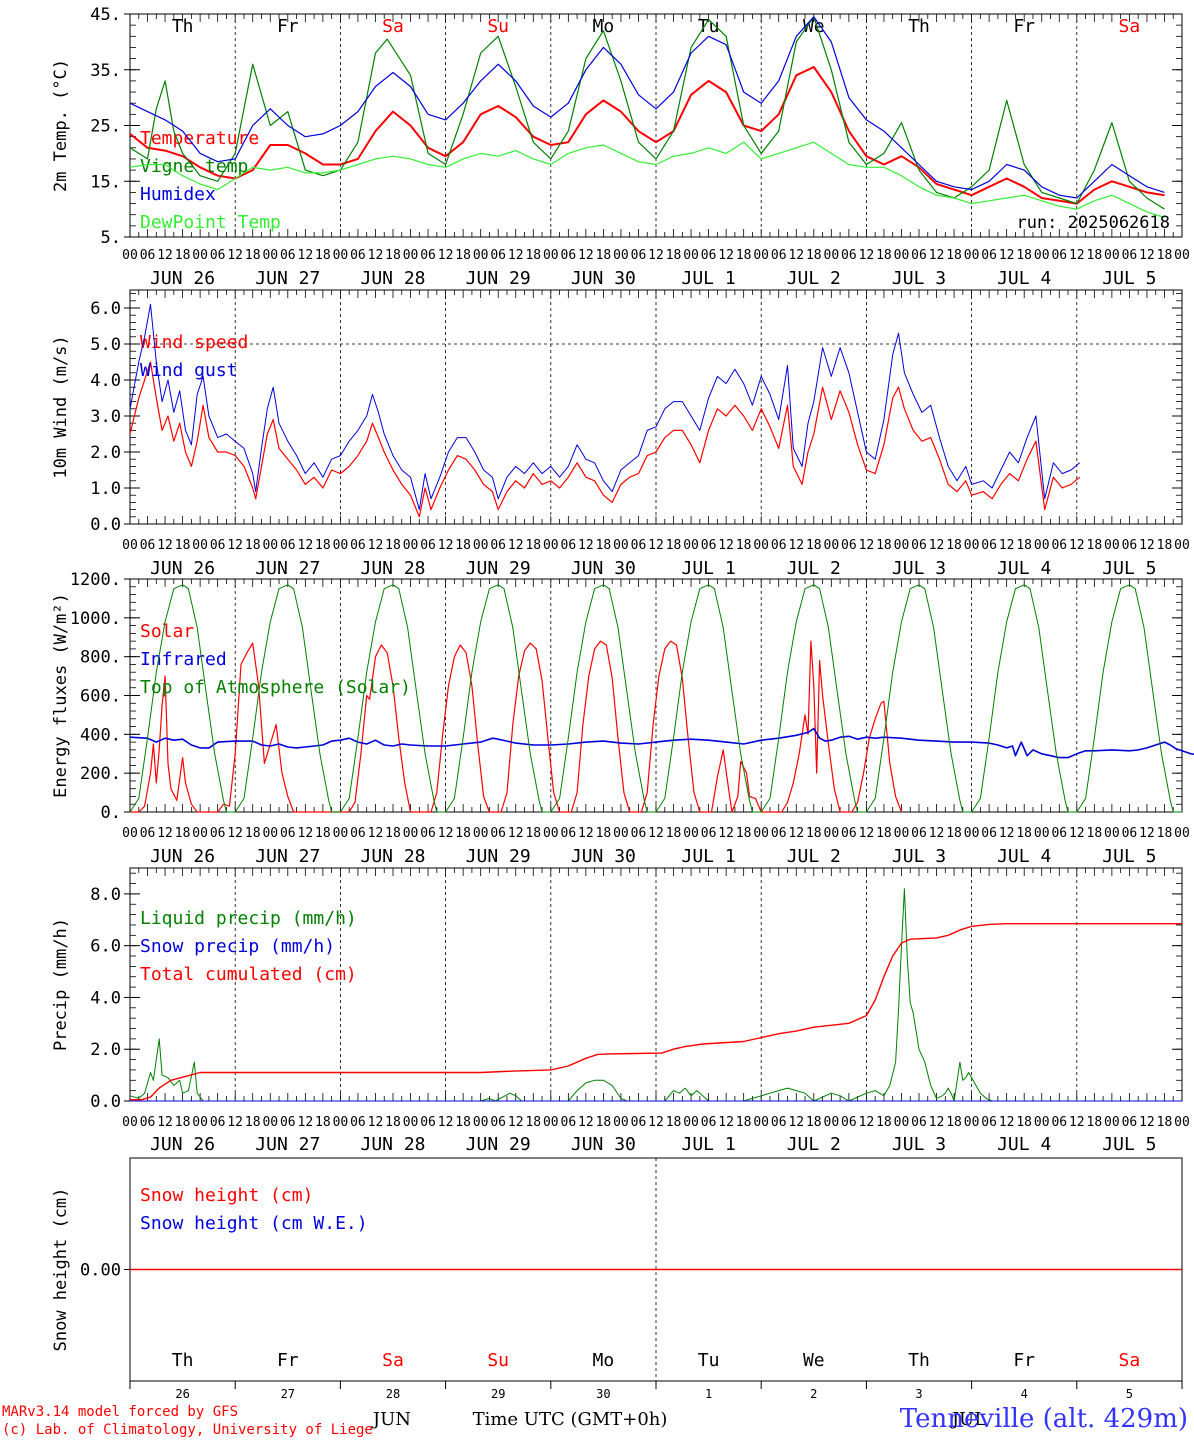 The image size is (1194, 1444). I want to click on legend-entry: Temperature, so click(199, 138).